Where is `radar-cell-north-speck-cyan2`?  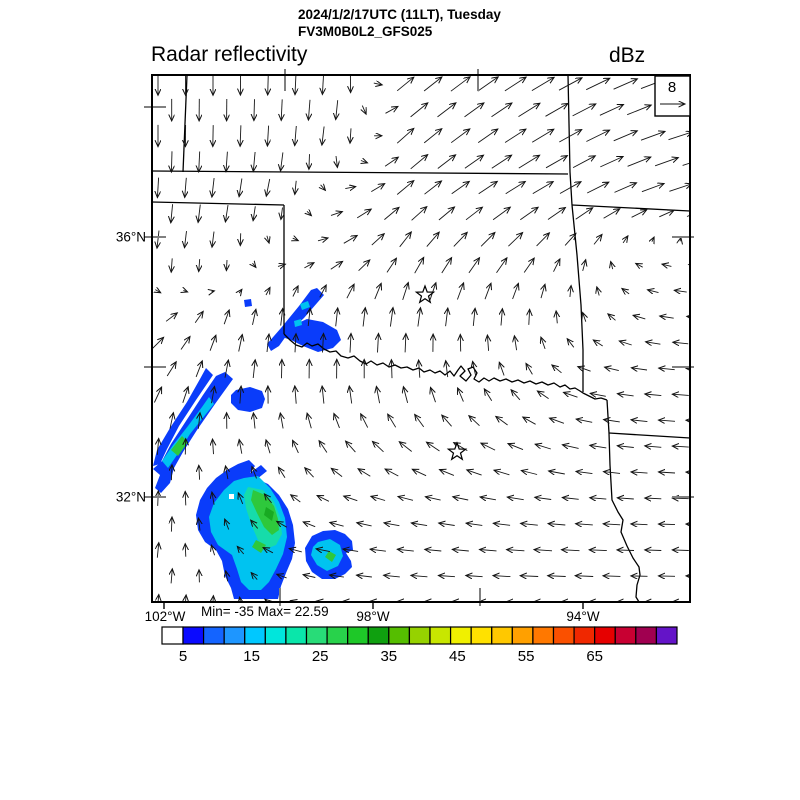 radar-cell-north-speck-cyan2 is located at coordinates (298, 323).